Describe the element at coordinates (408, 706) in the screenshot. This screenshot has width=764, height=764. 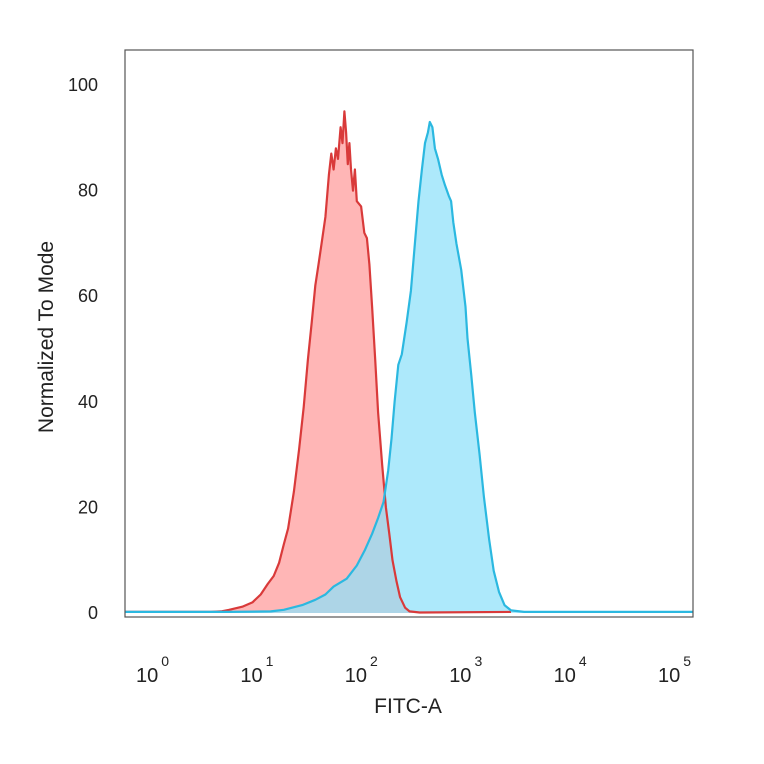
I see `x-axis-title: FITC-A` at that location.